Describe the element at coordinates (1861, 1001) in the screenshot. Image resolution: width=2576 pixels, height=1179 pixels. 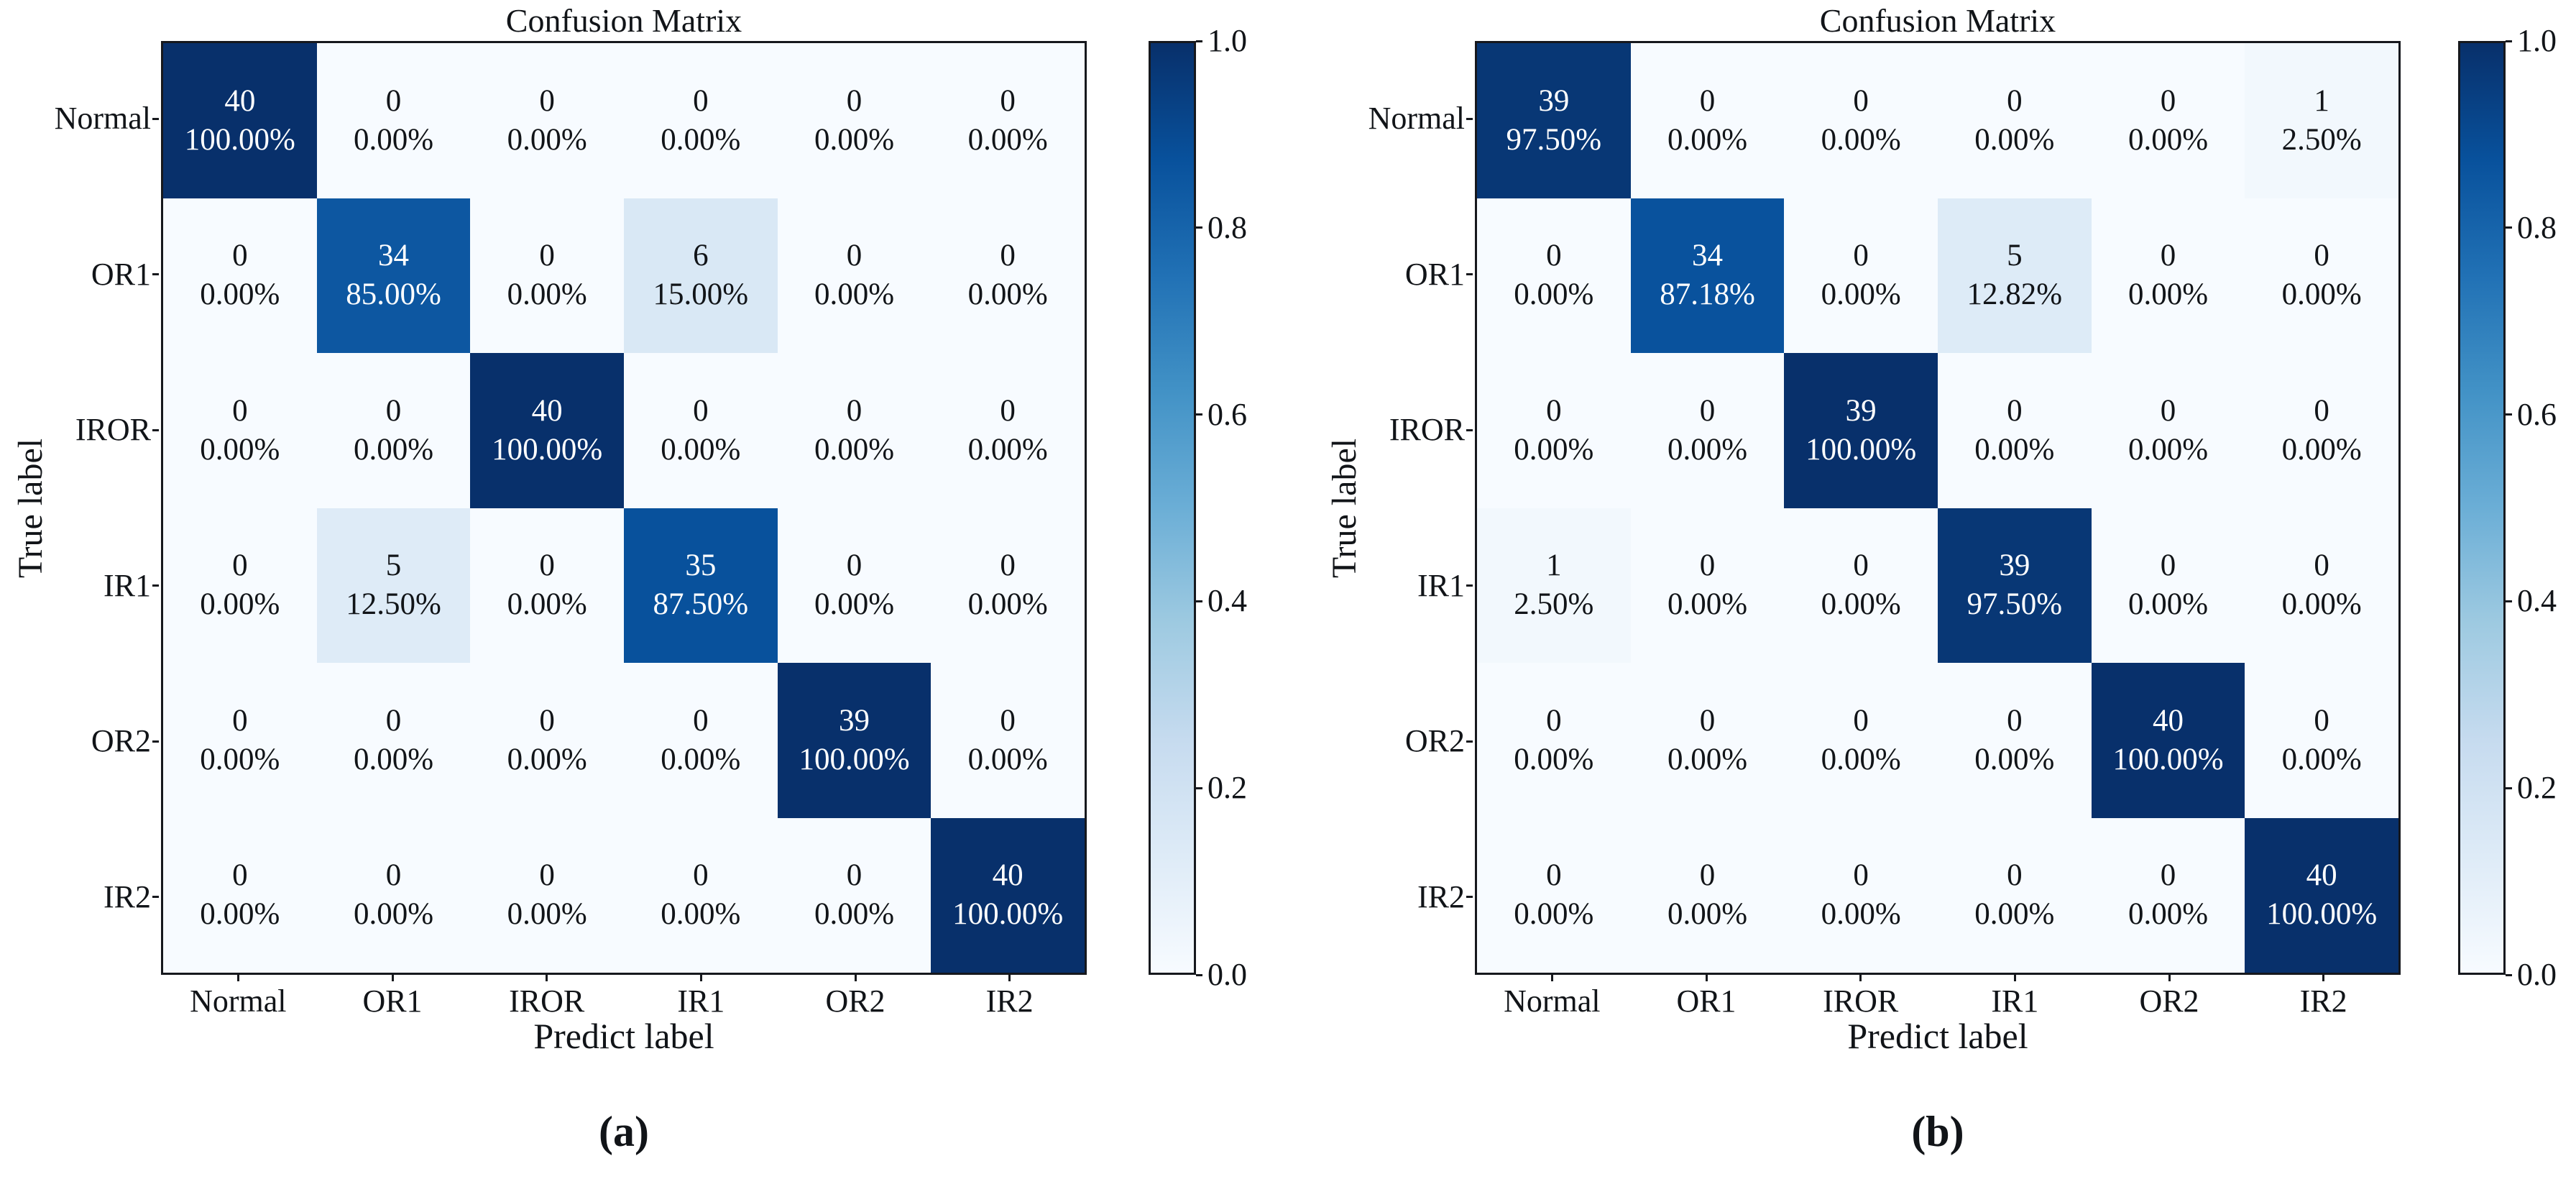
I see `x-tick-label: IROR` at that location.